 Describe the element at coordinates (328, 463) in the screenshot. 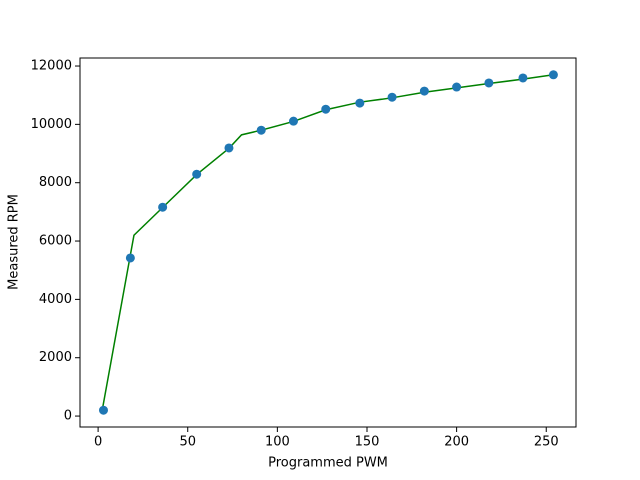

I see `x-axis-label: Programmed PWM` at that location.